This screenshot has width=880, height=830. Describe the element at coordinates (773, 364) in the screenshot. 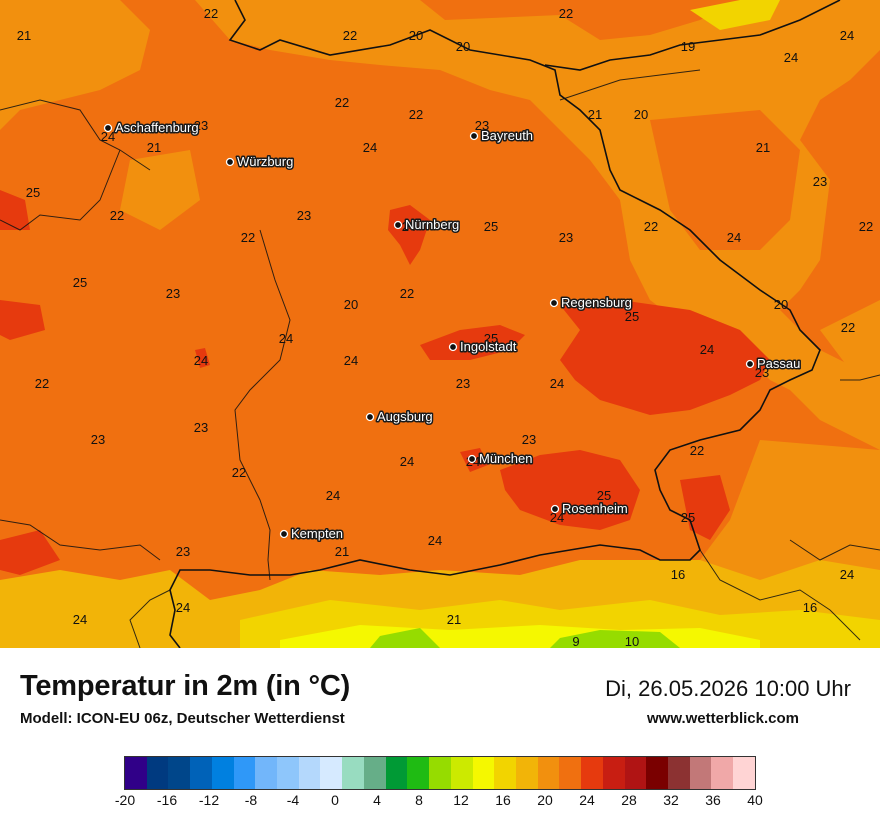

I see `city-marker: Passau` at that location.